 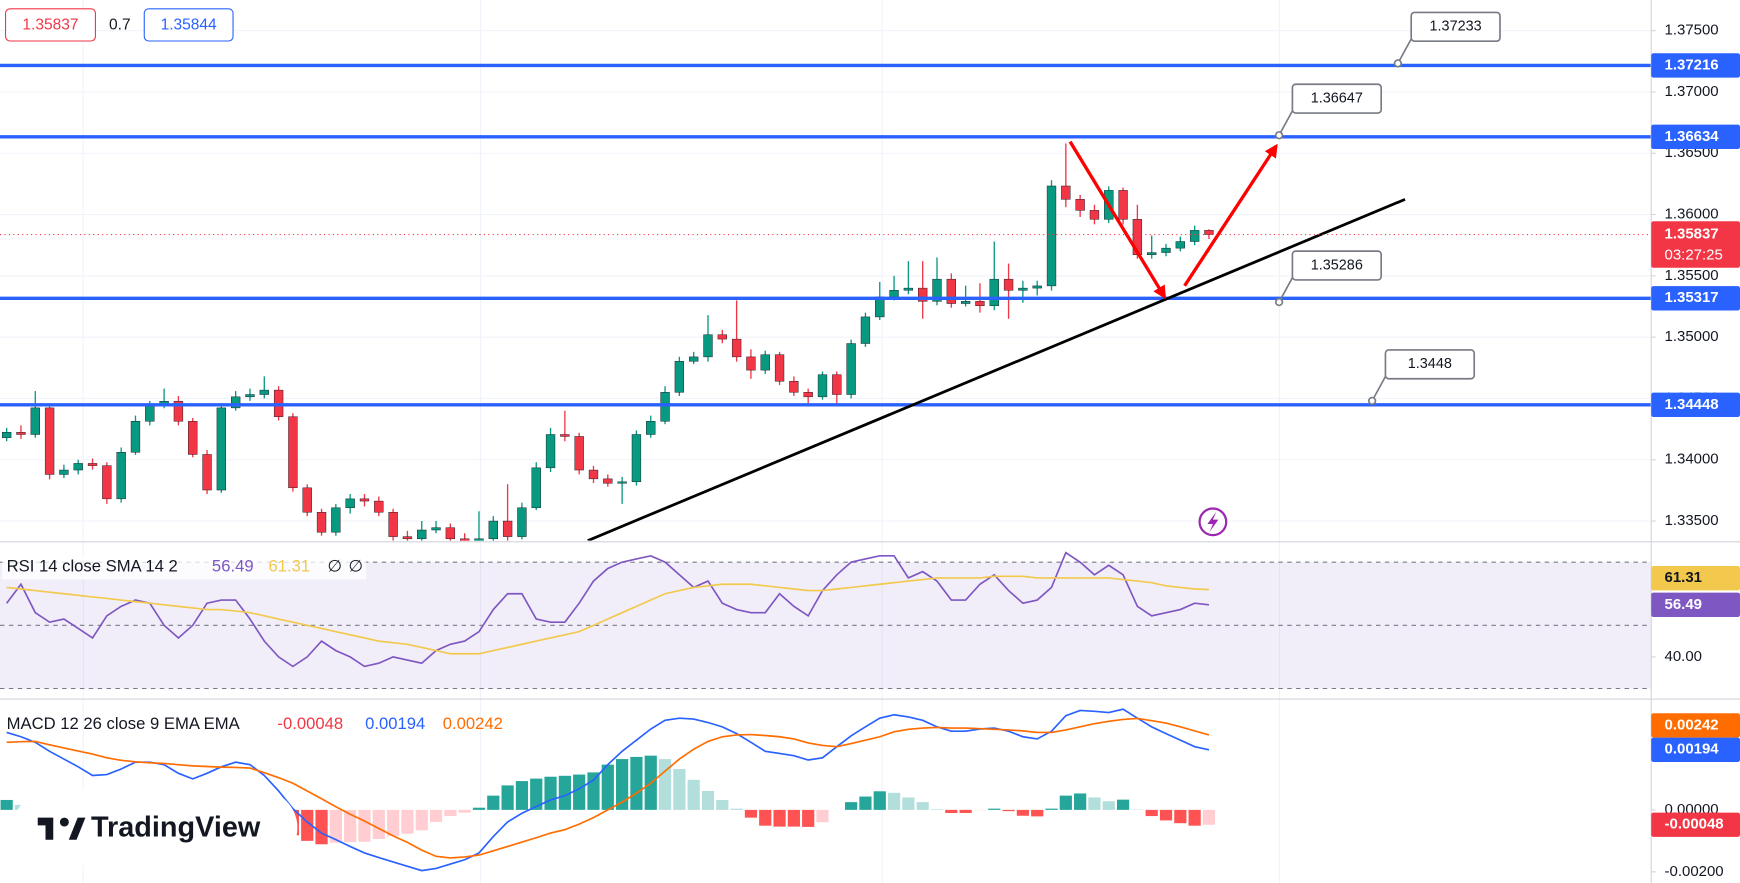 I want to click on bid-price: 1.35837, so click(x=50, y=25).